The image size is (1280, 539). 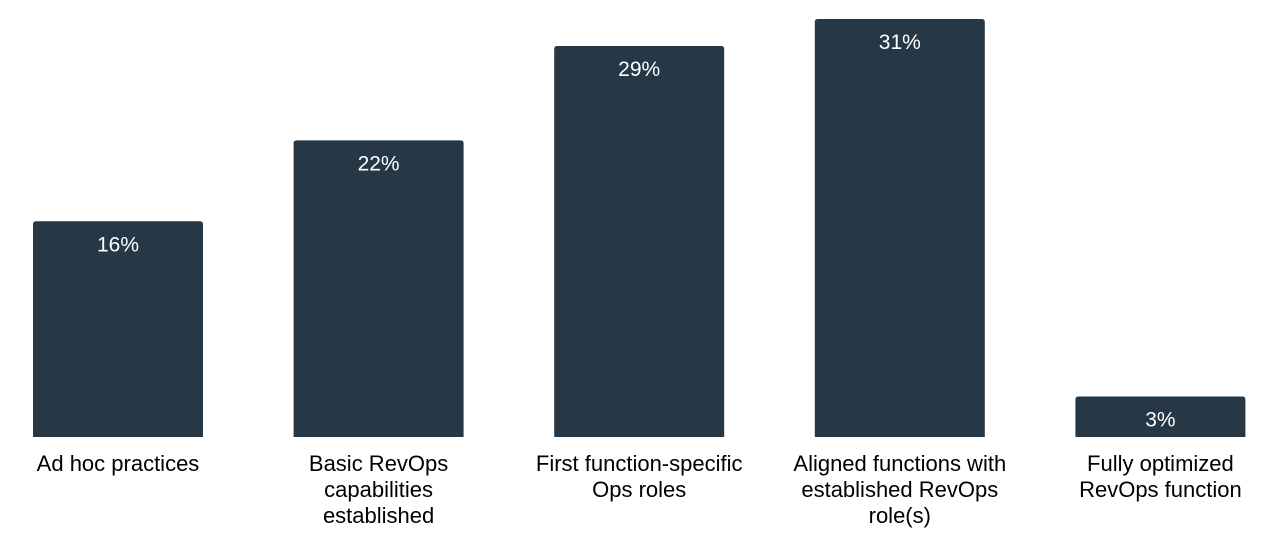 What do you see at coordinates (639, 69) in the screenshot?
I see `value-label: 29%` at bounding box center [639, 69].